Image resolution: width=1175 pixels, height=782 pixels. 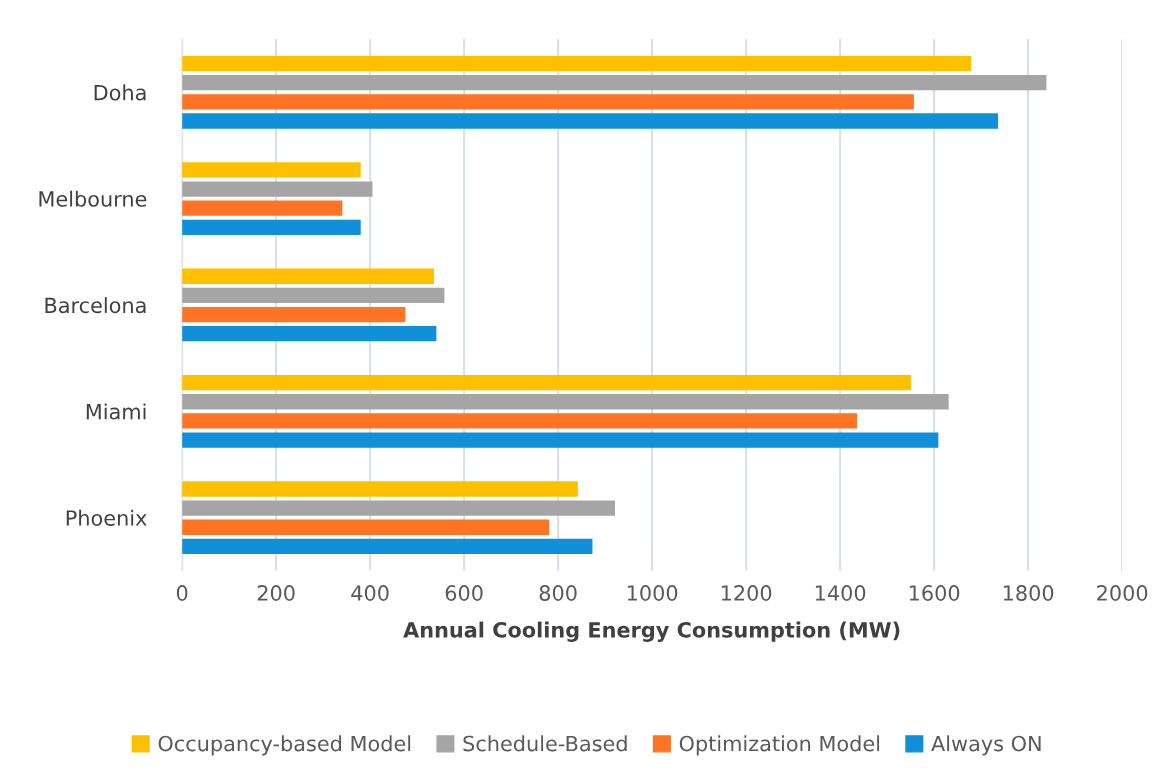 I want to click on x-tick-label: 1600, so click(x=934, y=593).